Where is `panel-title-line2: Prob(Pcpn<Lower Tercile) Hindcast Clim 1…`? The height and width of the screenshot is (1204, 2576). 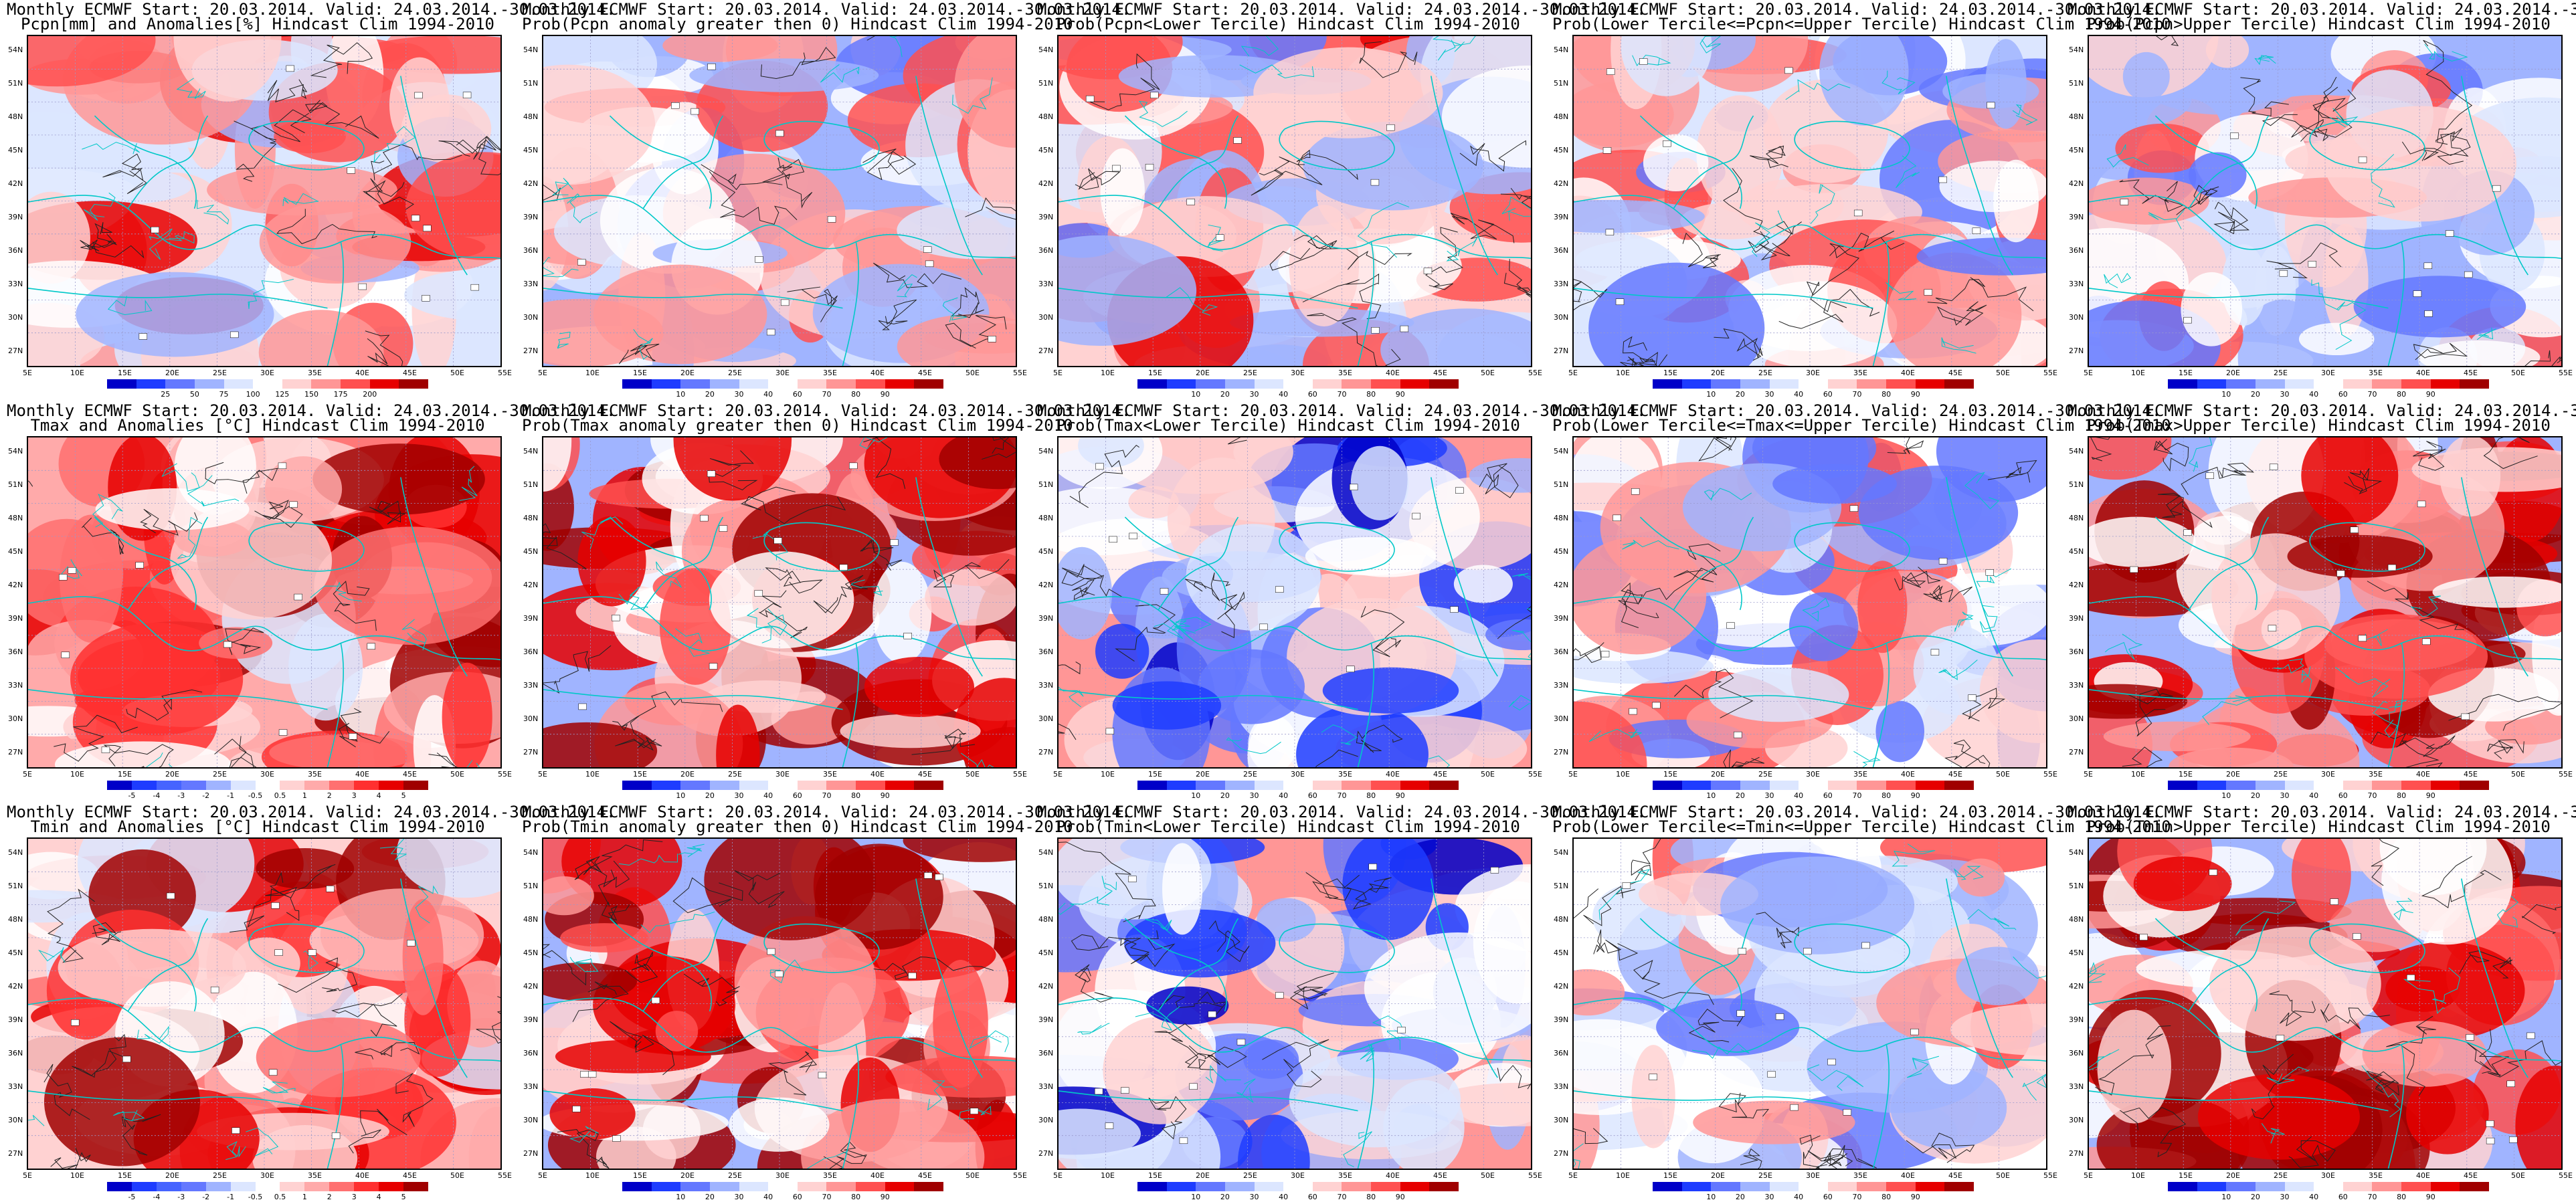
panel-title-line2: Prob(Pcpn<Lower Tercile) Hindcast Clim 1… is located at coordinates (1288, 24).